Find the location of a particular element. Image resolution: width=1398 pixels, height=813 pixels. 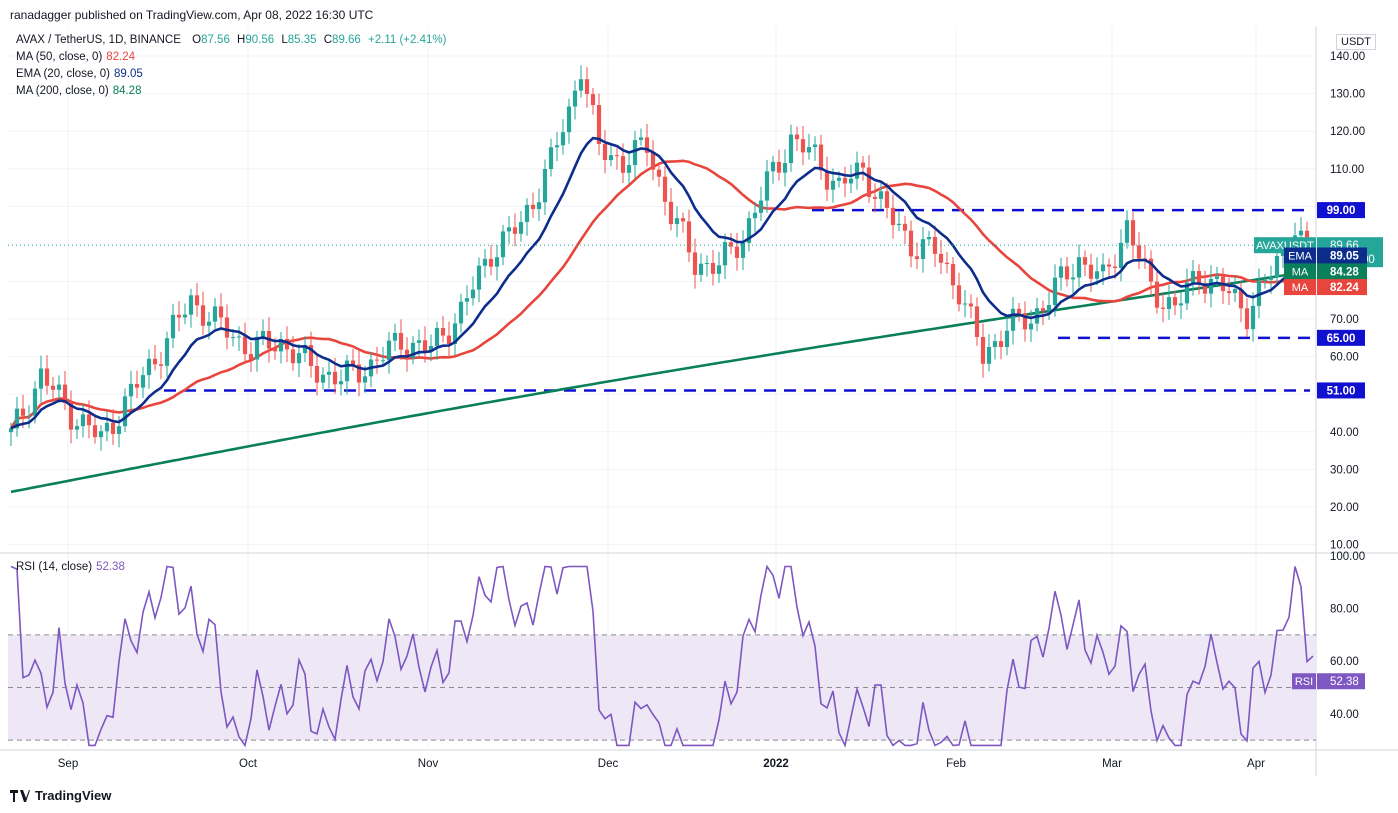

rsi-tick-label: 100.00 is located at coordinates (1347, 557).